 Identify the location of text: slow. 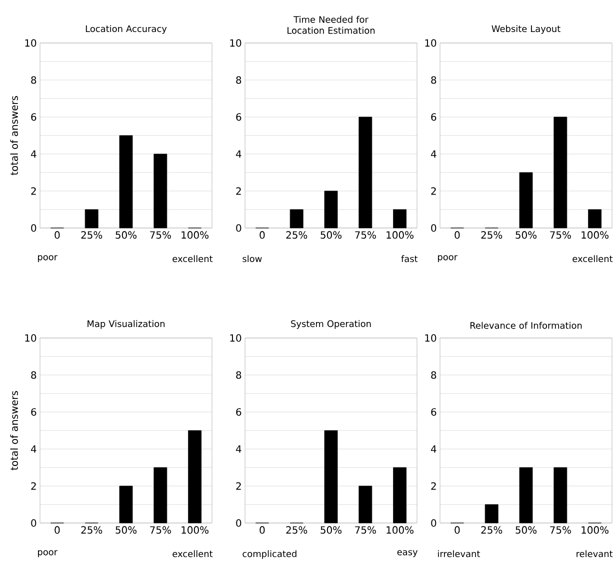
(252, 258).